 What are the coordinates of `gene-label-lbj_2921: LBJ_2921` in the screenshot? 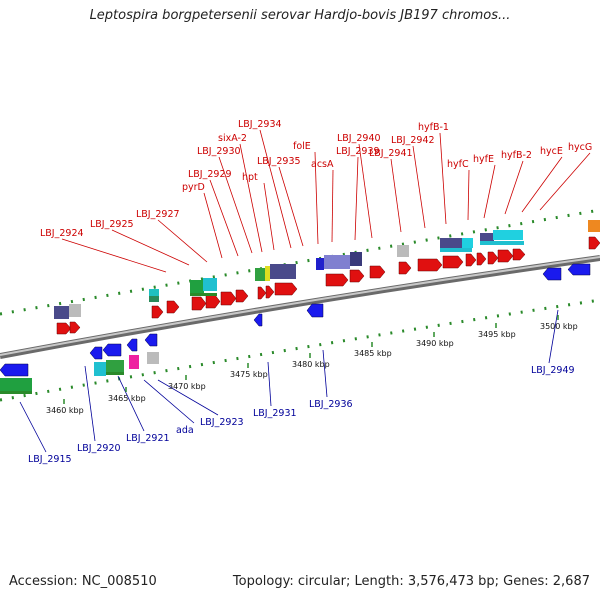 It's located at (148, 438).